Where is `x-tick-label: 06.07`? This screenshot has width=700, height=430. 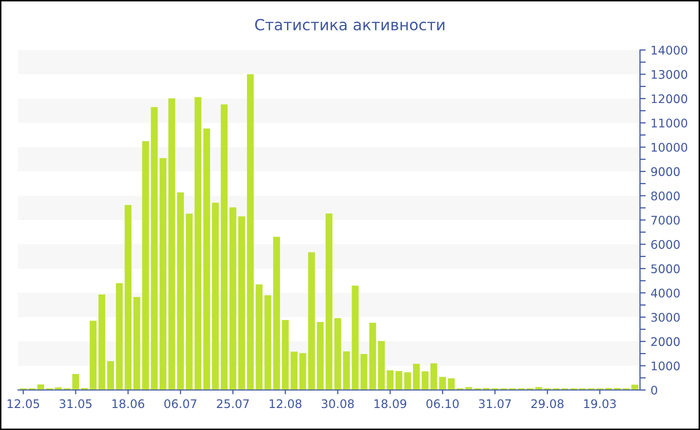
x-tick-label: 06.07 is located at coordinates (180, 403).